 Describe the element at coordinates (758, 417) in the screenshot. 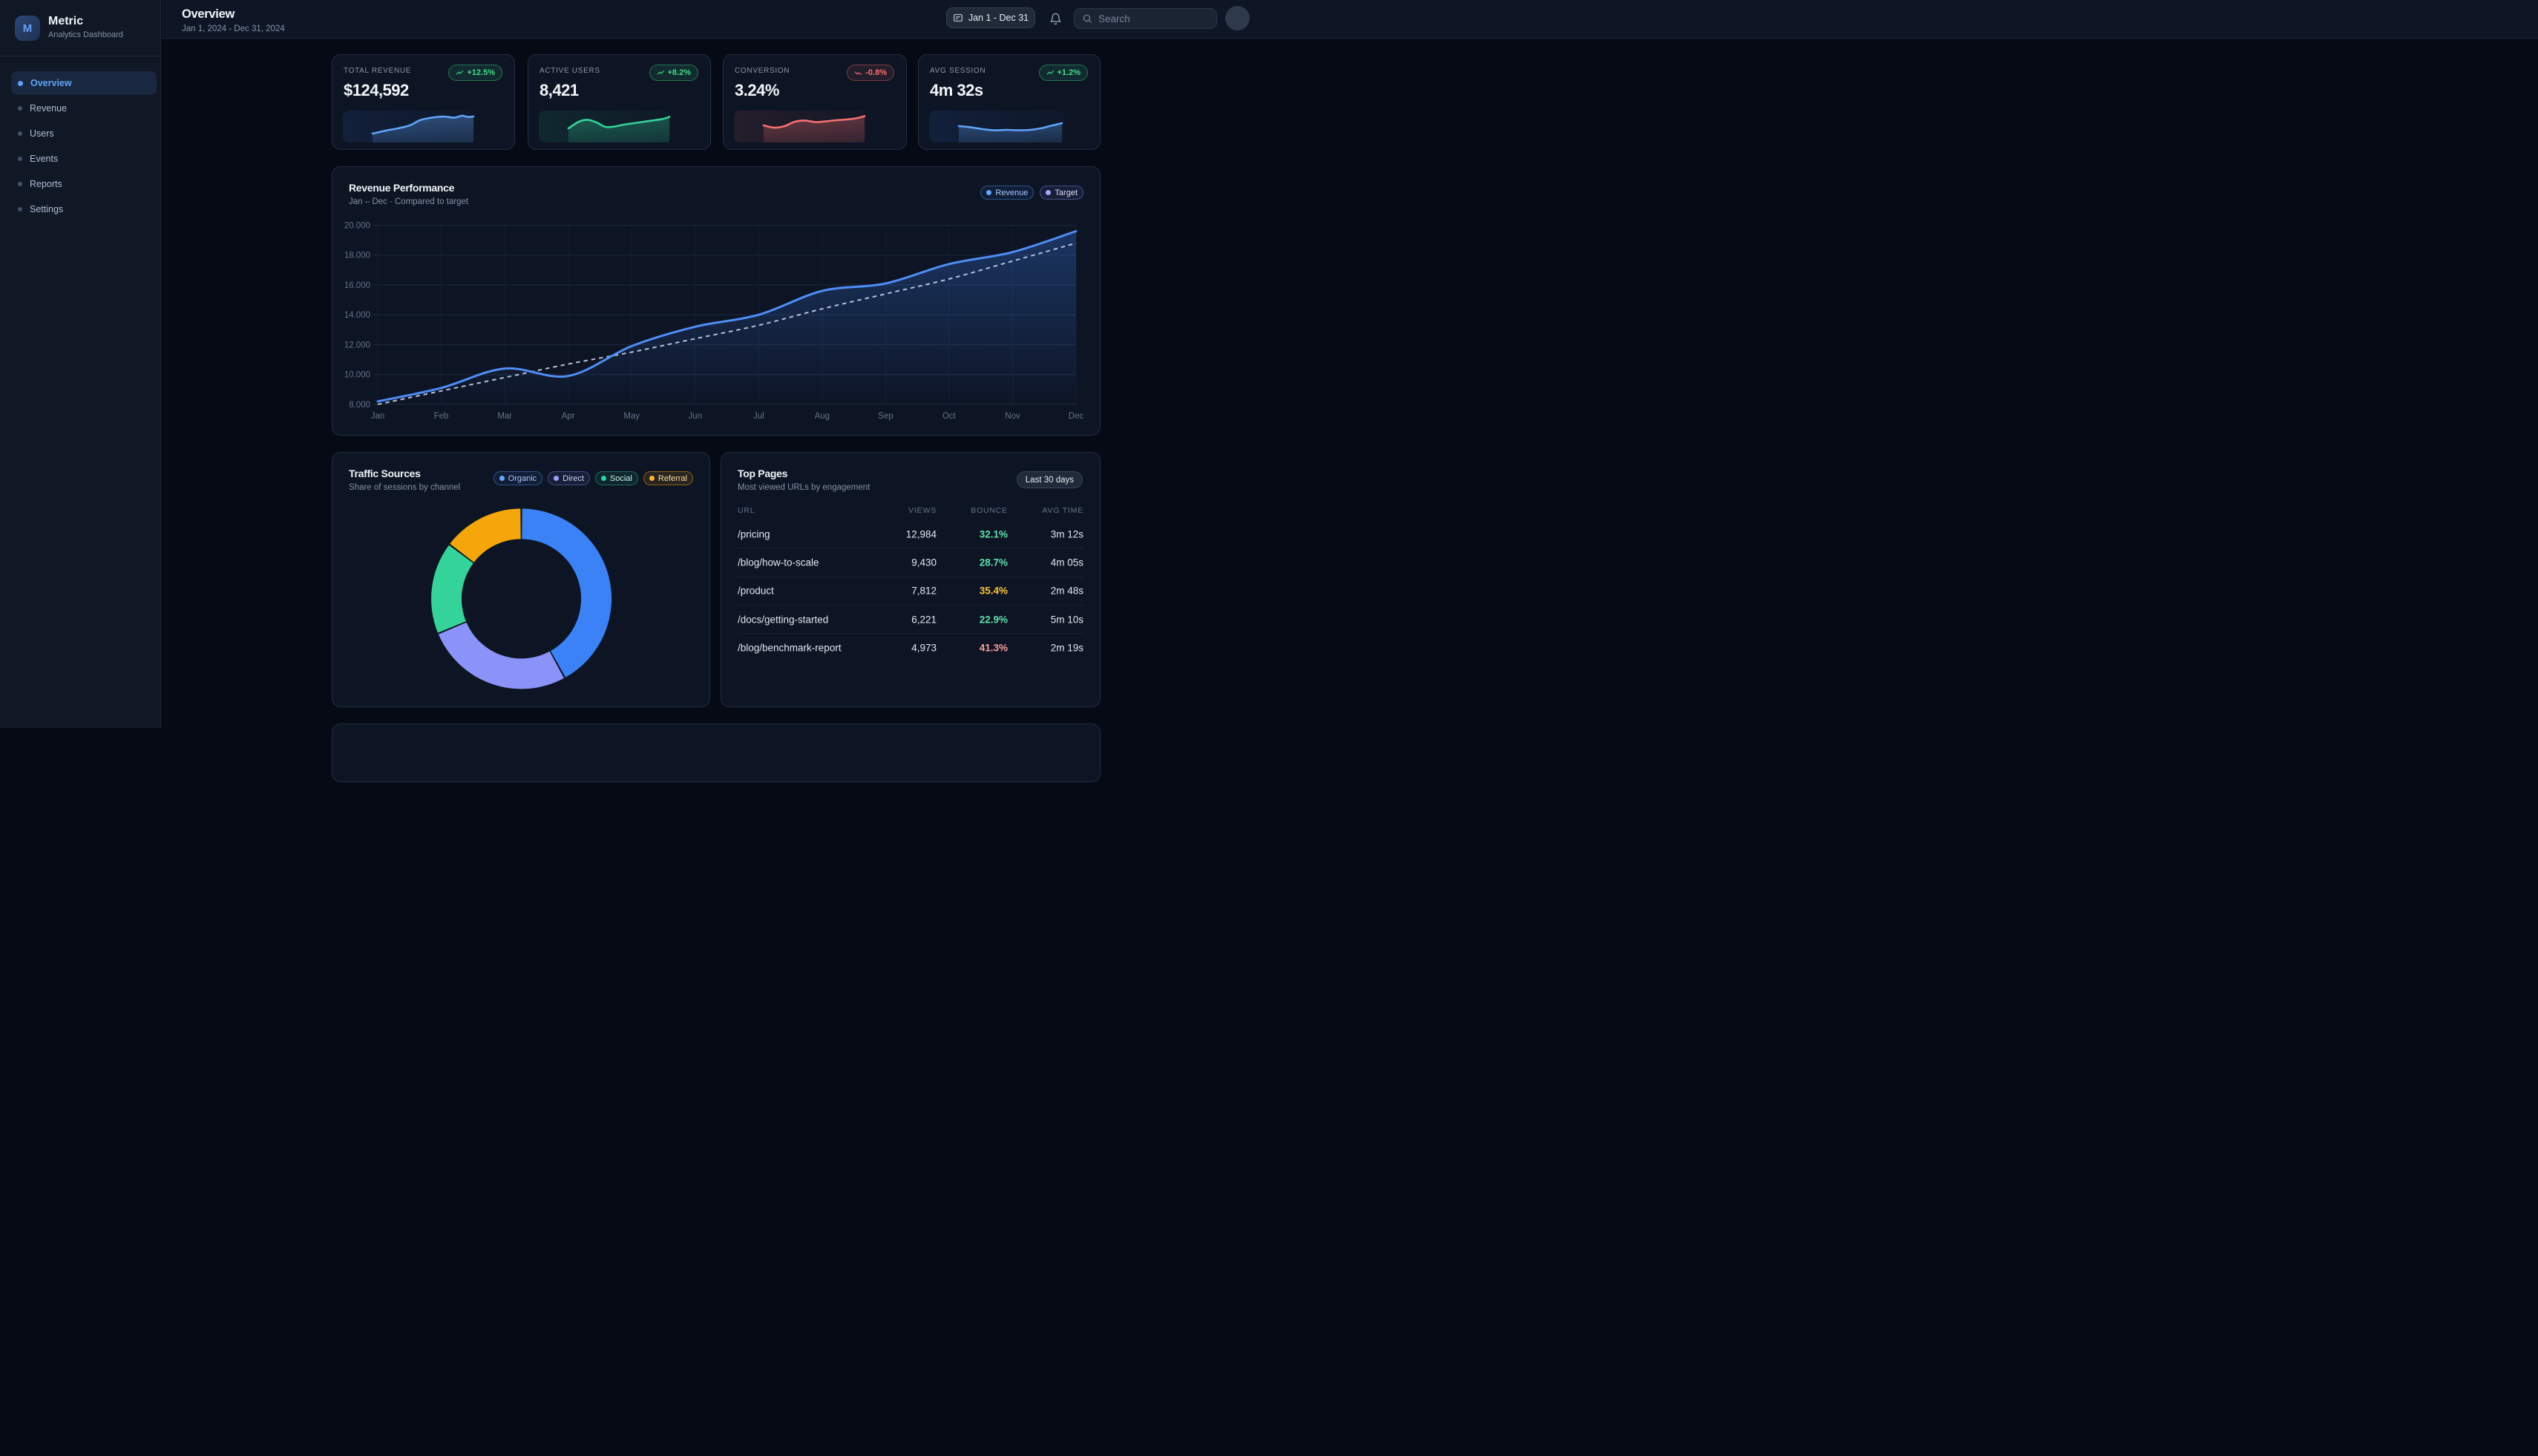

I see `svg-text: Jul` at that location.